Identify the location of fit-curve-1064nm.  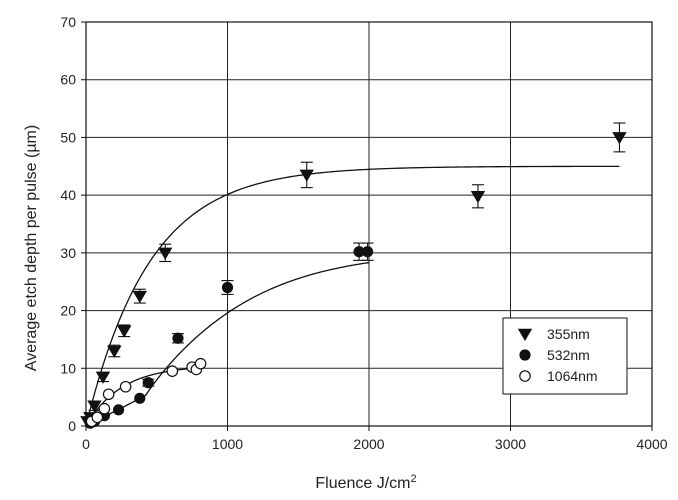
(143, 397).